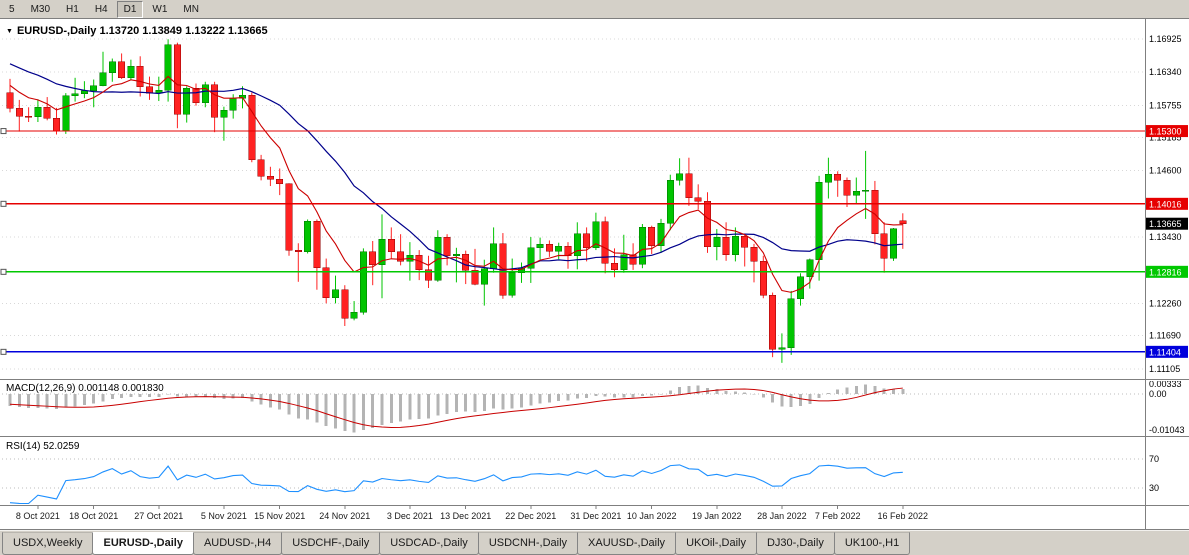 The height and width of the screenshot is (555, 1189). I want to click on chart-tab-usdcnh-daily: USDCNH-,Daily, so click(528, 543).